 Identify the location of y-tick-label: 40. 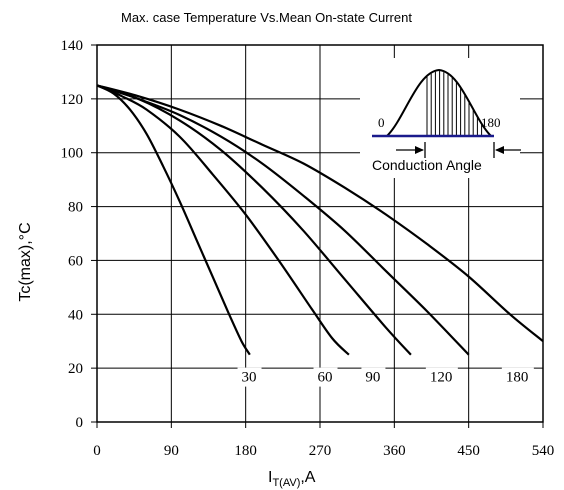
(75, 315).